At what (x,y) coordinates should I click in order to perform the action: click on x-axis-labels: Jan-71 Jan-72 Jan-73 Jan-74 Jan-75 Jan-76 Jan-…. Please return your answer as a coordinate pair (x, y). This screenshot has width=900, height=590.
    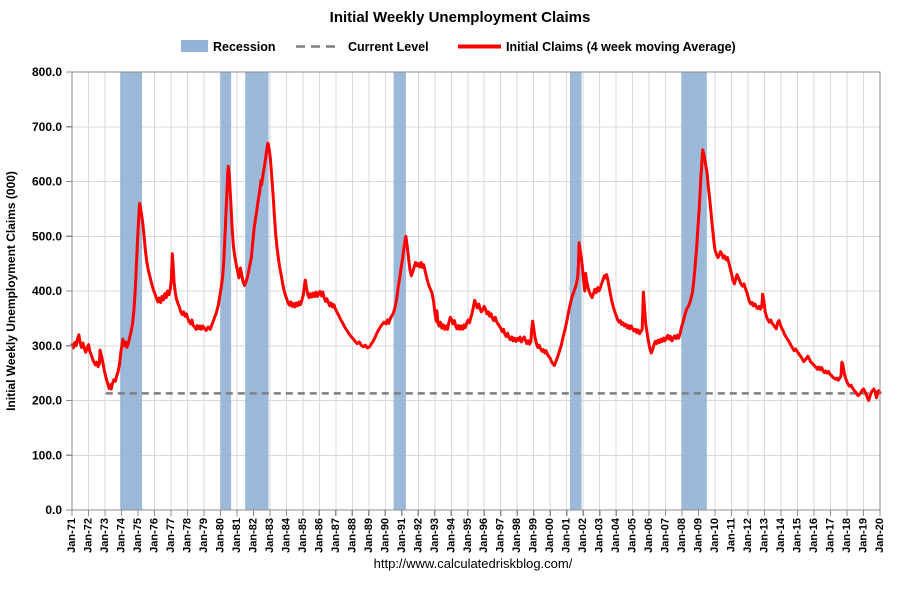
    Looking at the image, I should click on (476, 535).